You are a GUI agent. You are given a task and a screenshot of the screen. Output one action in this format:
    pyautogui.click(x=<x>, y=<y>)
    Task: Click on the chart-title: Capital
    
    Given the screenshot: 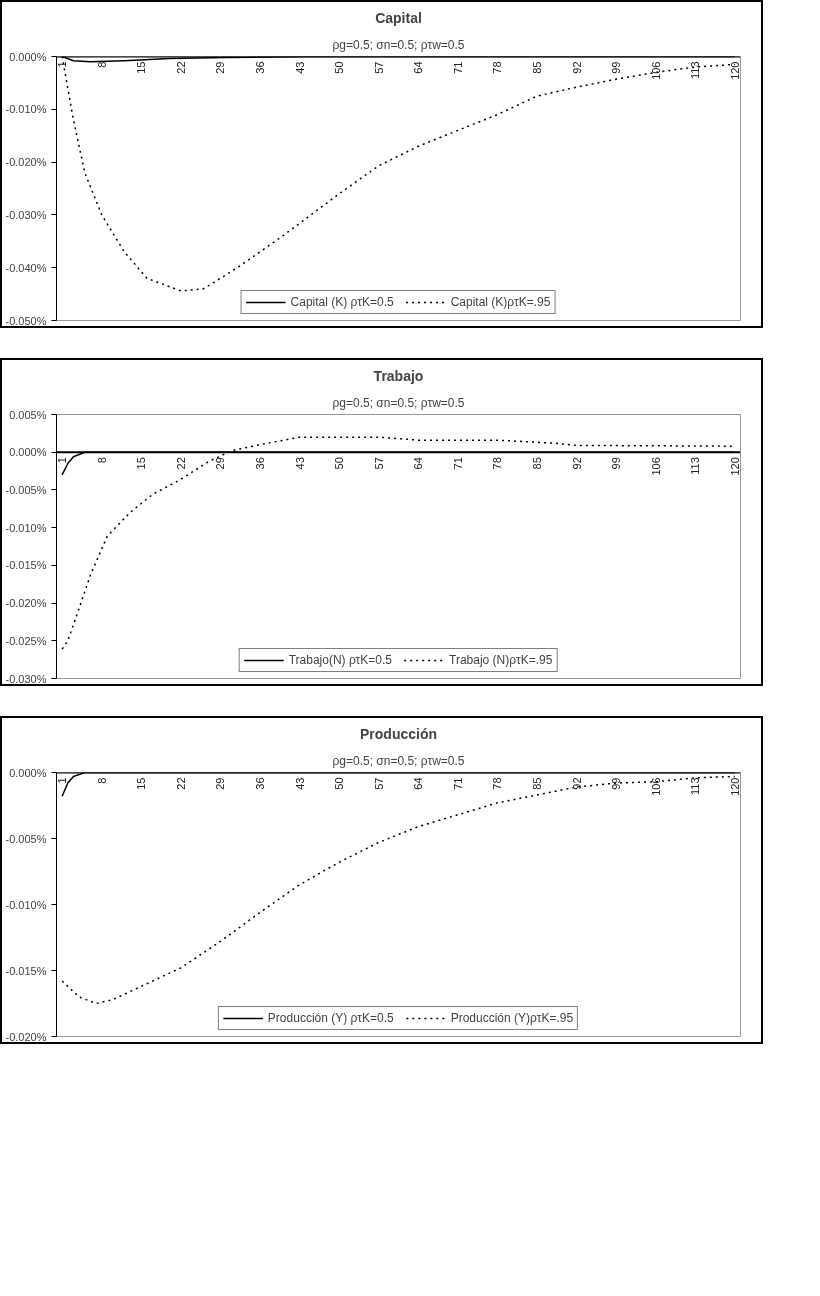 What is the action you would take?
    pyautogui.click(x=398, y=17)
    